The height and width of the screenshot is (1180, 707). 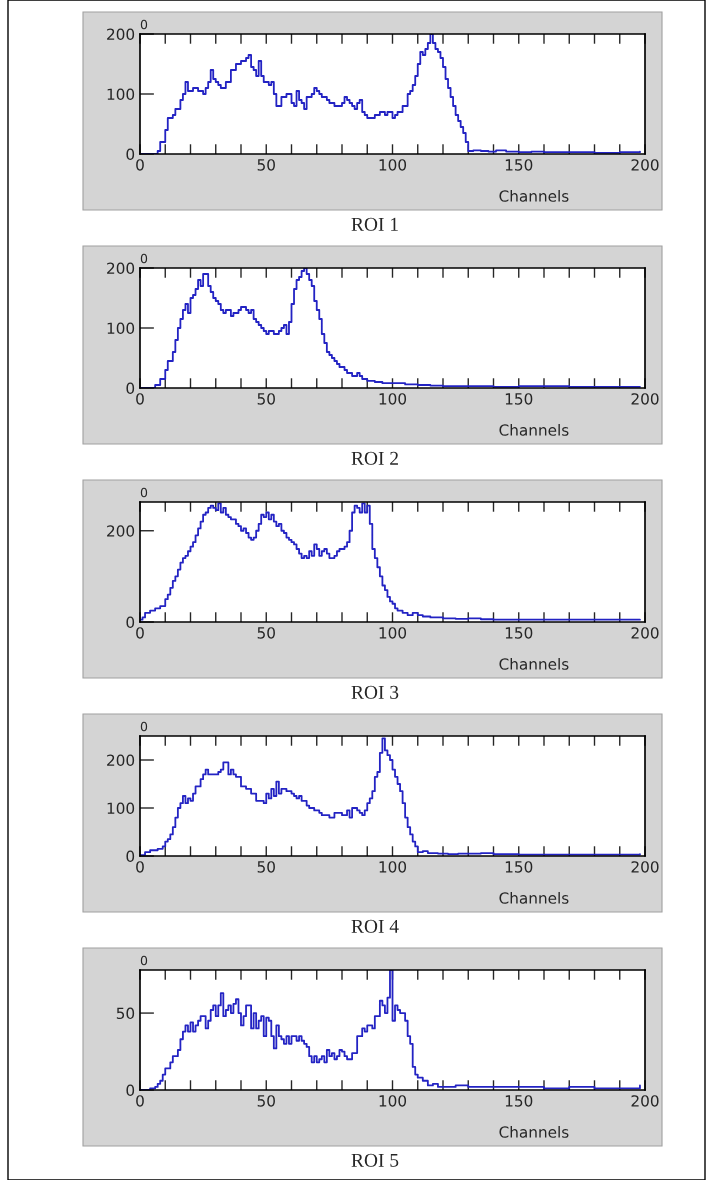 What do you see at coordinates (375, 926) in the screenshot?
I see `text: ROI 4` at bounding box center [375, 926].